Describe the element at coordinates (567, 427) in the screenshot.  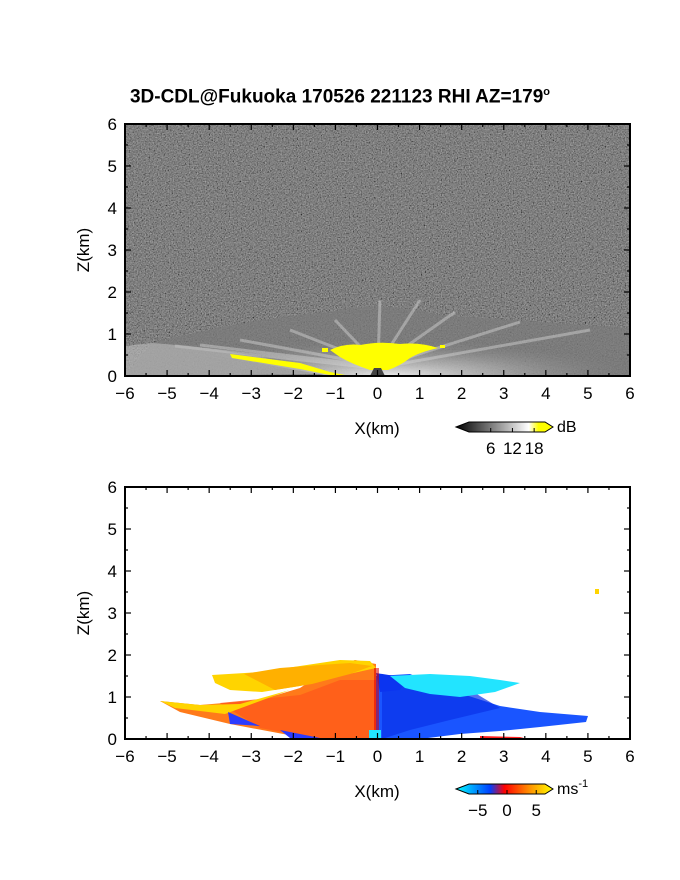
I see `power-colorbar-unit: dB` at that location.